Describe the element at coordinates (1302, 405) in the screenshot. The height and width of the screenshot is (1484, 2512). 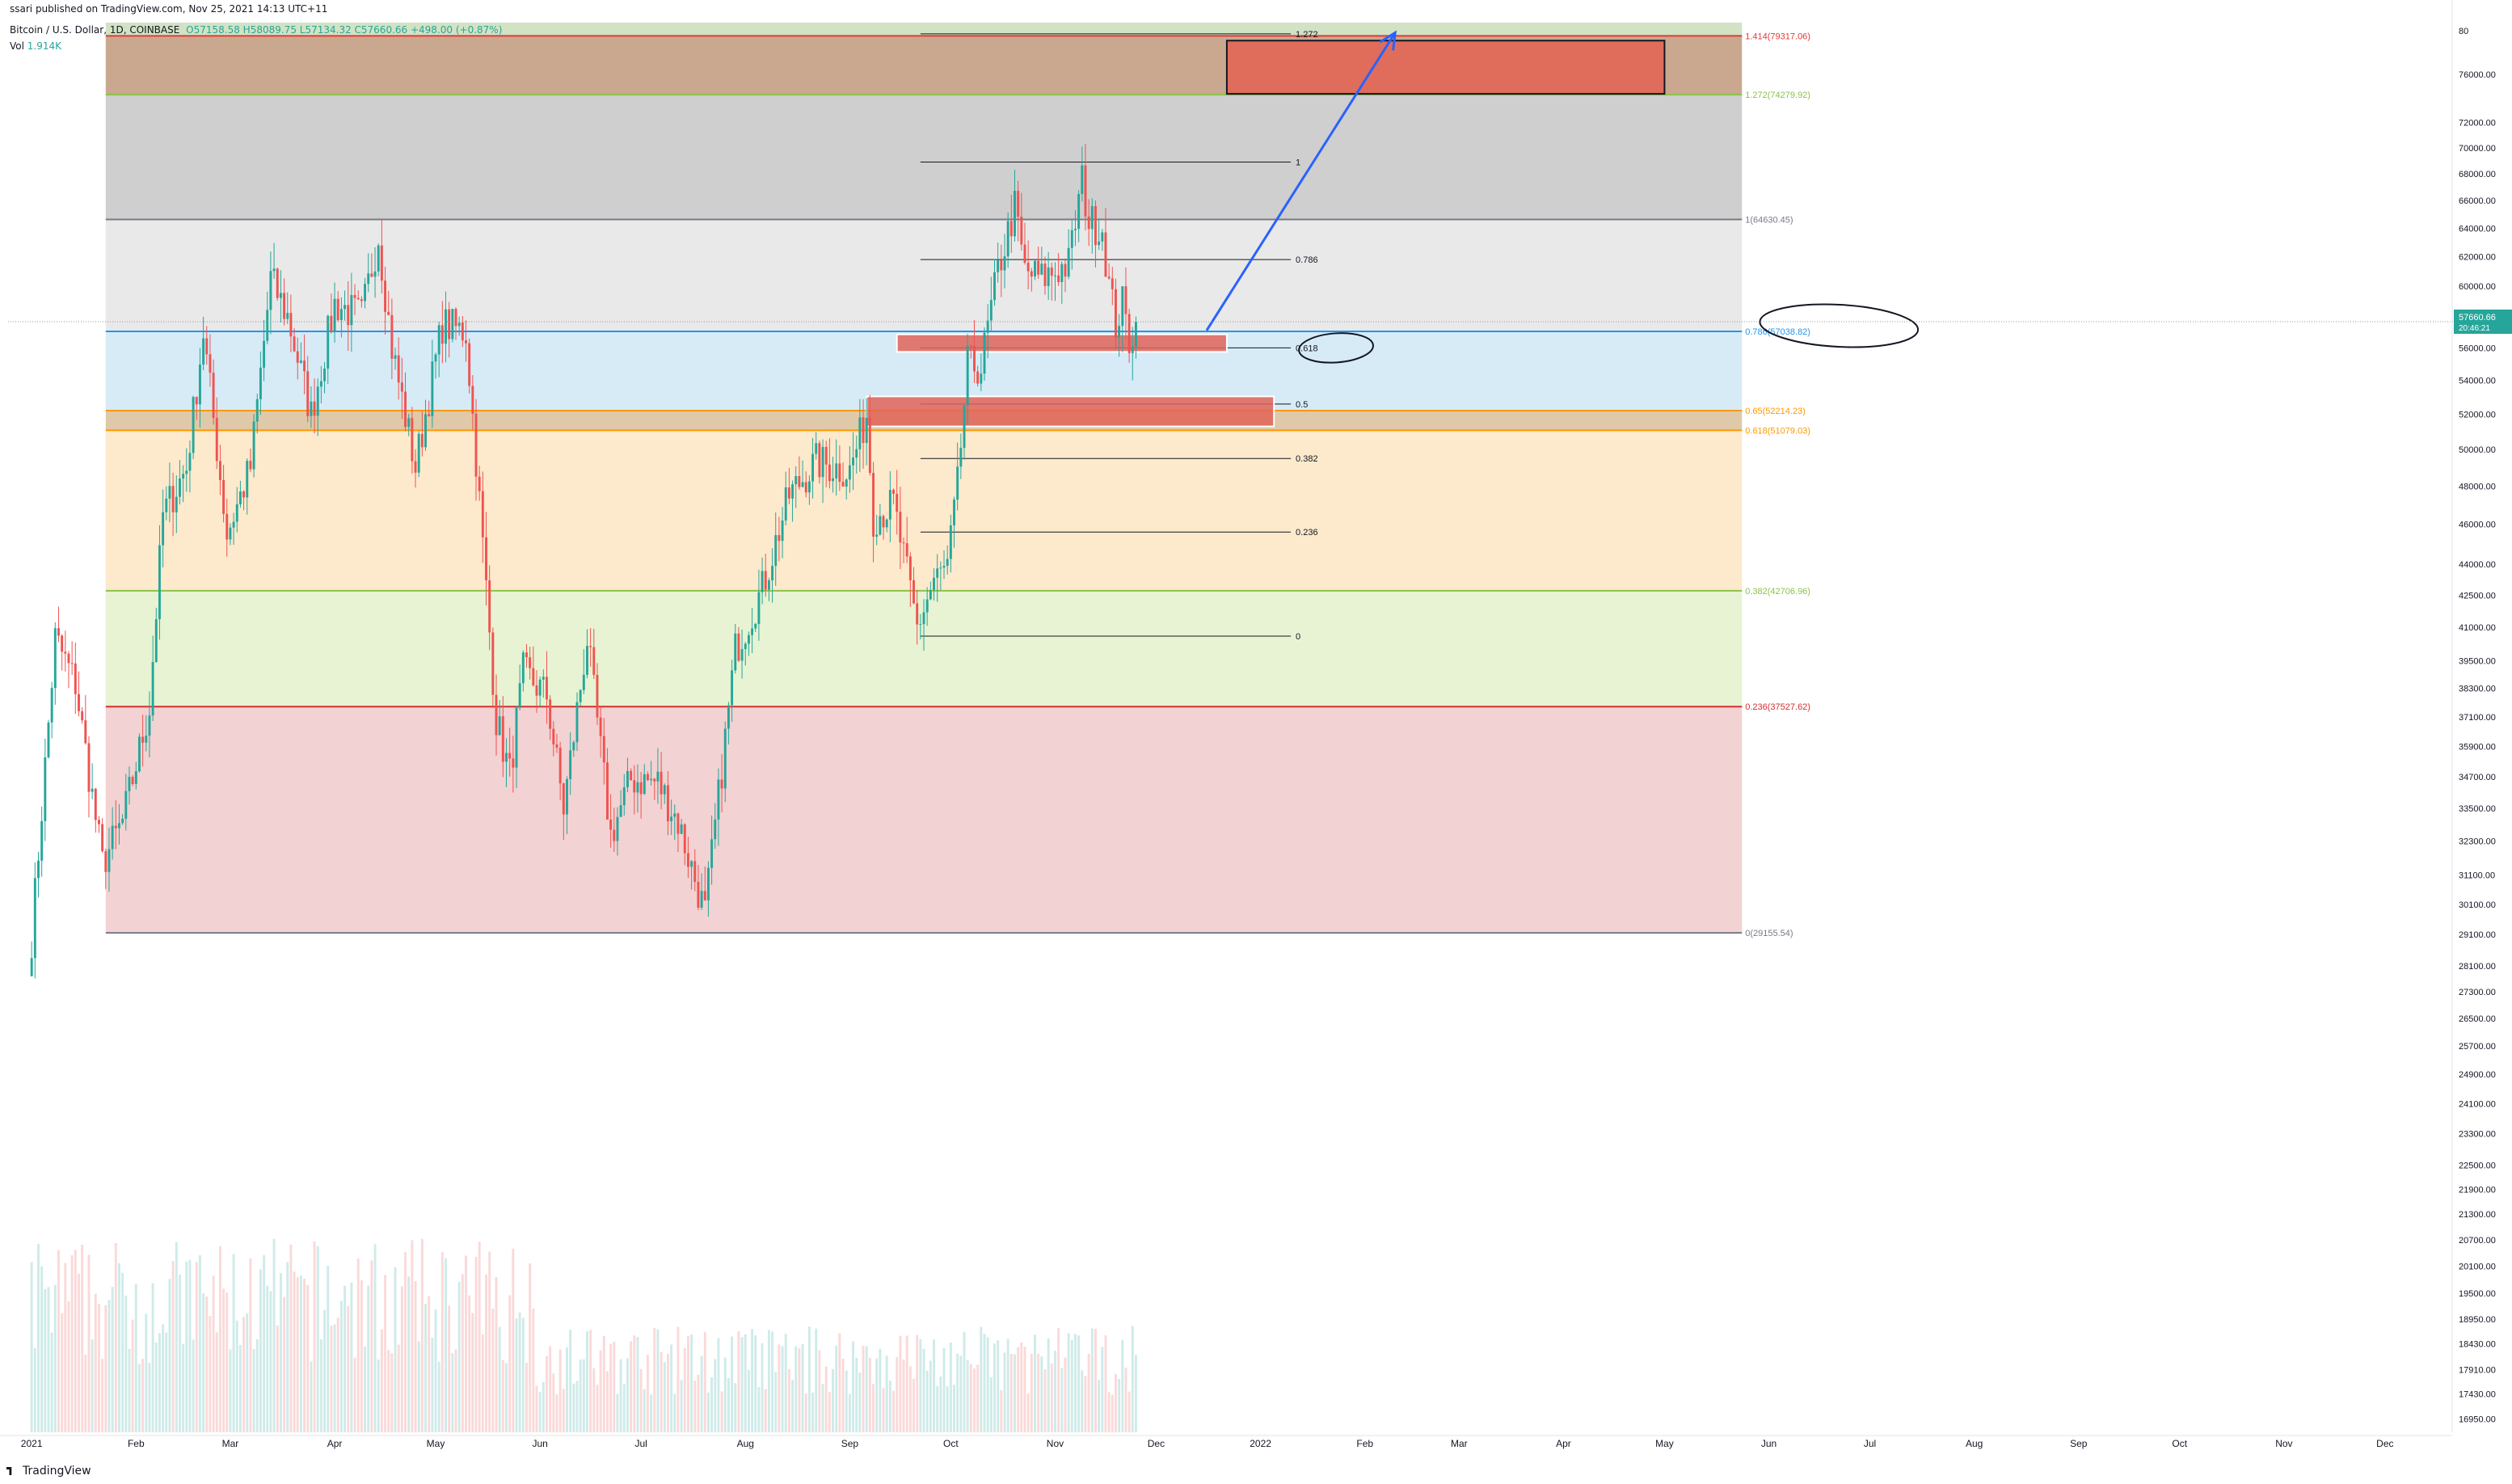
I see `fib-ext-label-0.5: 0.5` at that location.